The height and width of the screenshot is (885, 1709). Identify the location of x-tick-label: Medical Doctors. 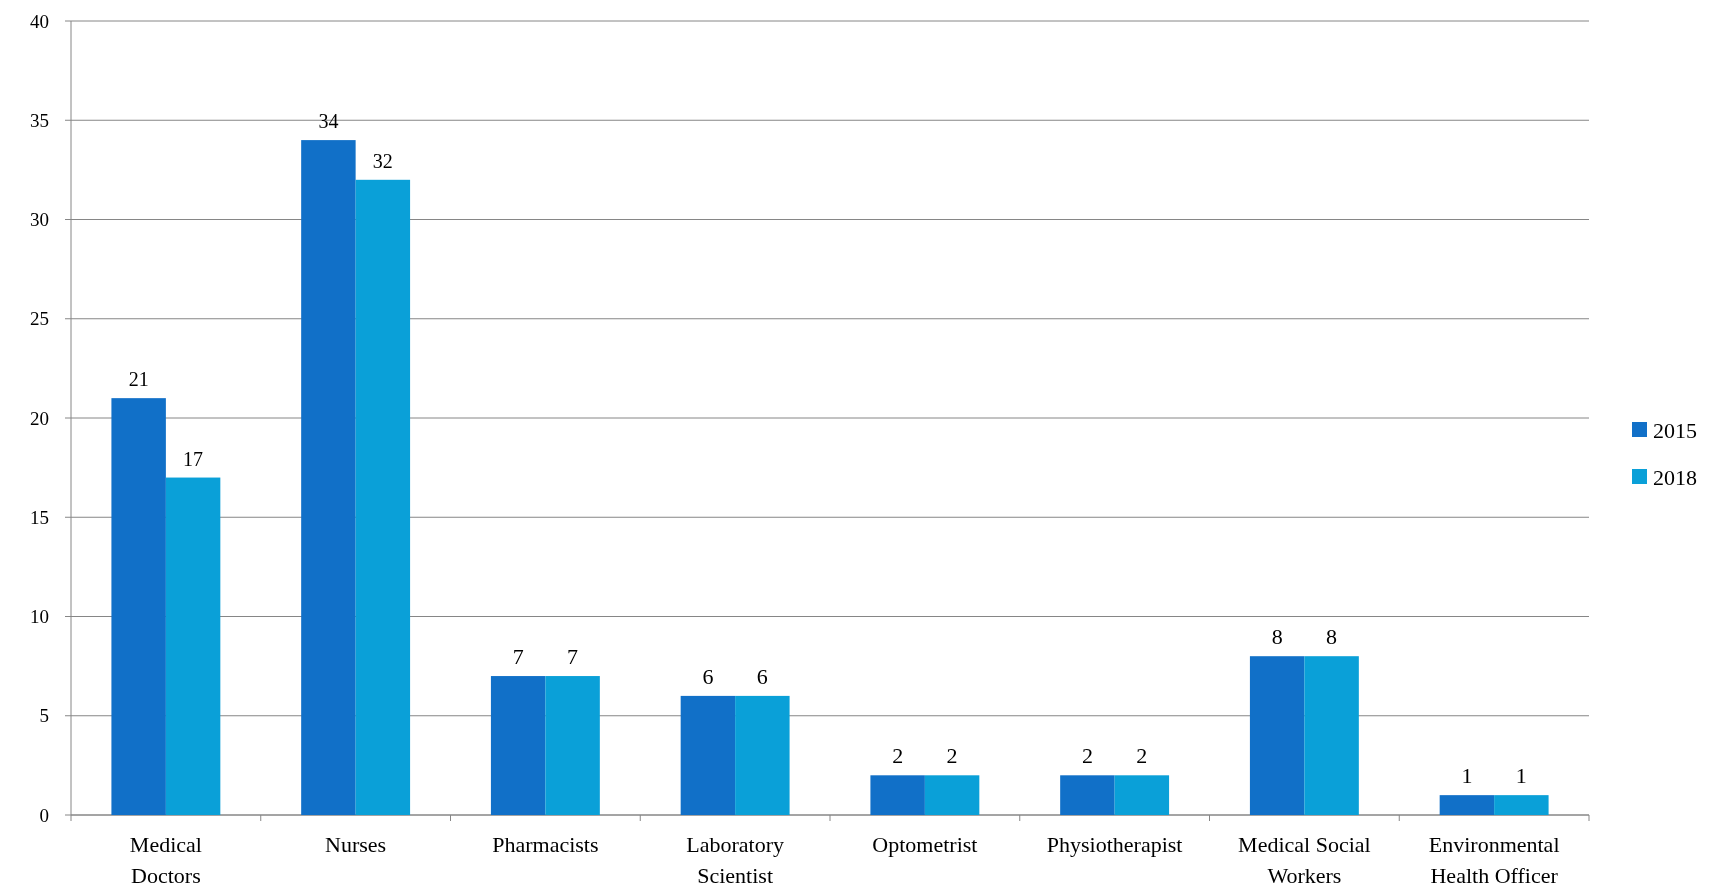
(165, 858).